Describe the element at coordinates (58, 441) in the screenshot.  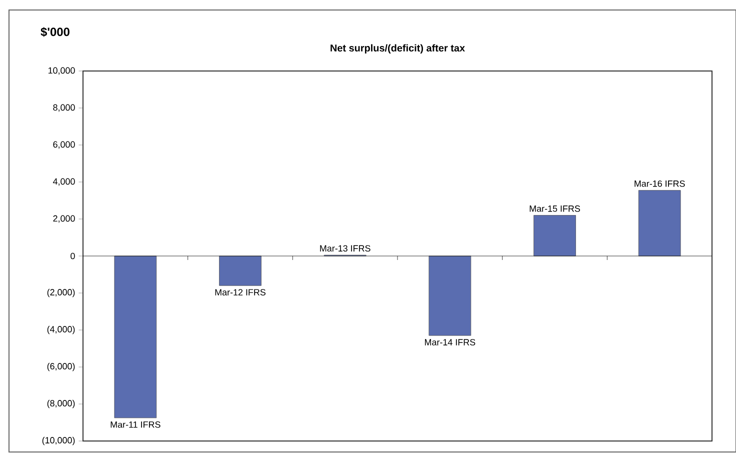
I see `y-tick-label: (10,000)` at that location.